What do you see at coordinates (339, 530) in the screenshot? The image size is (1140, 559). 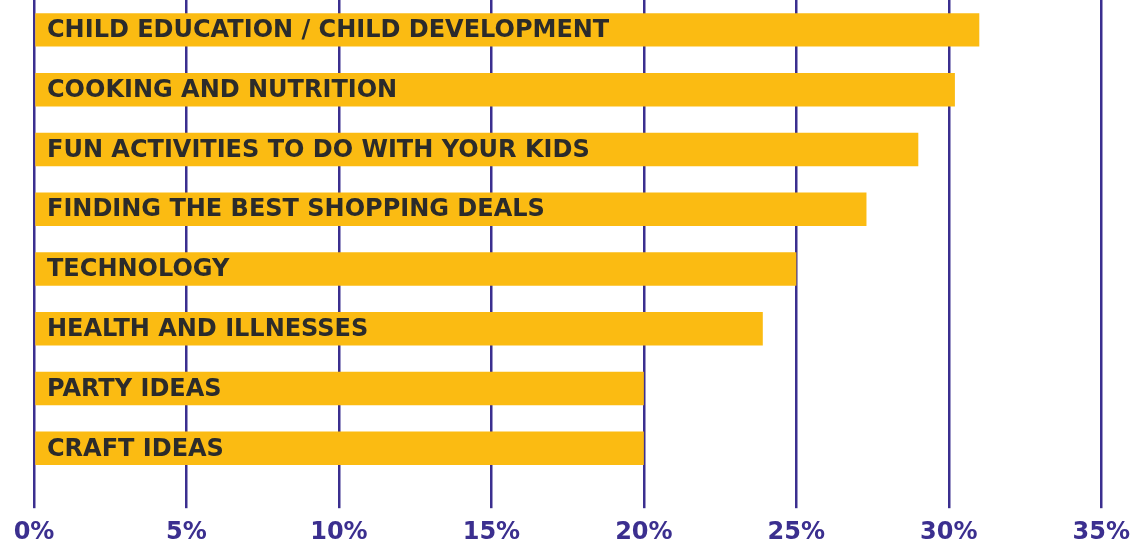 I see `x-tick-label: 10%` at bounding box center [339, 530].